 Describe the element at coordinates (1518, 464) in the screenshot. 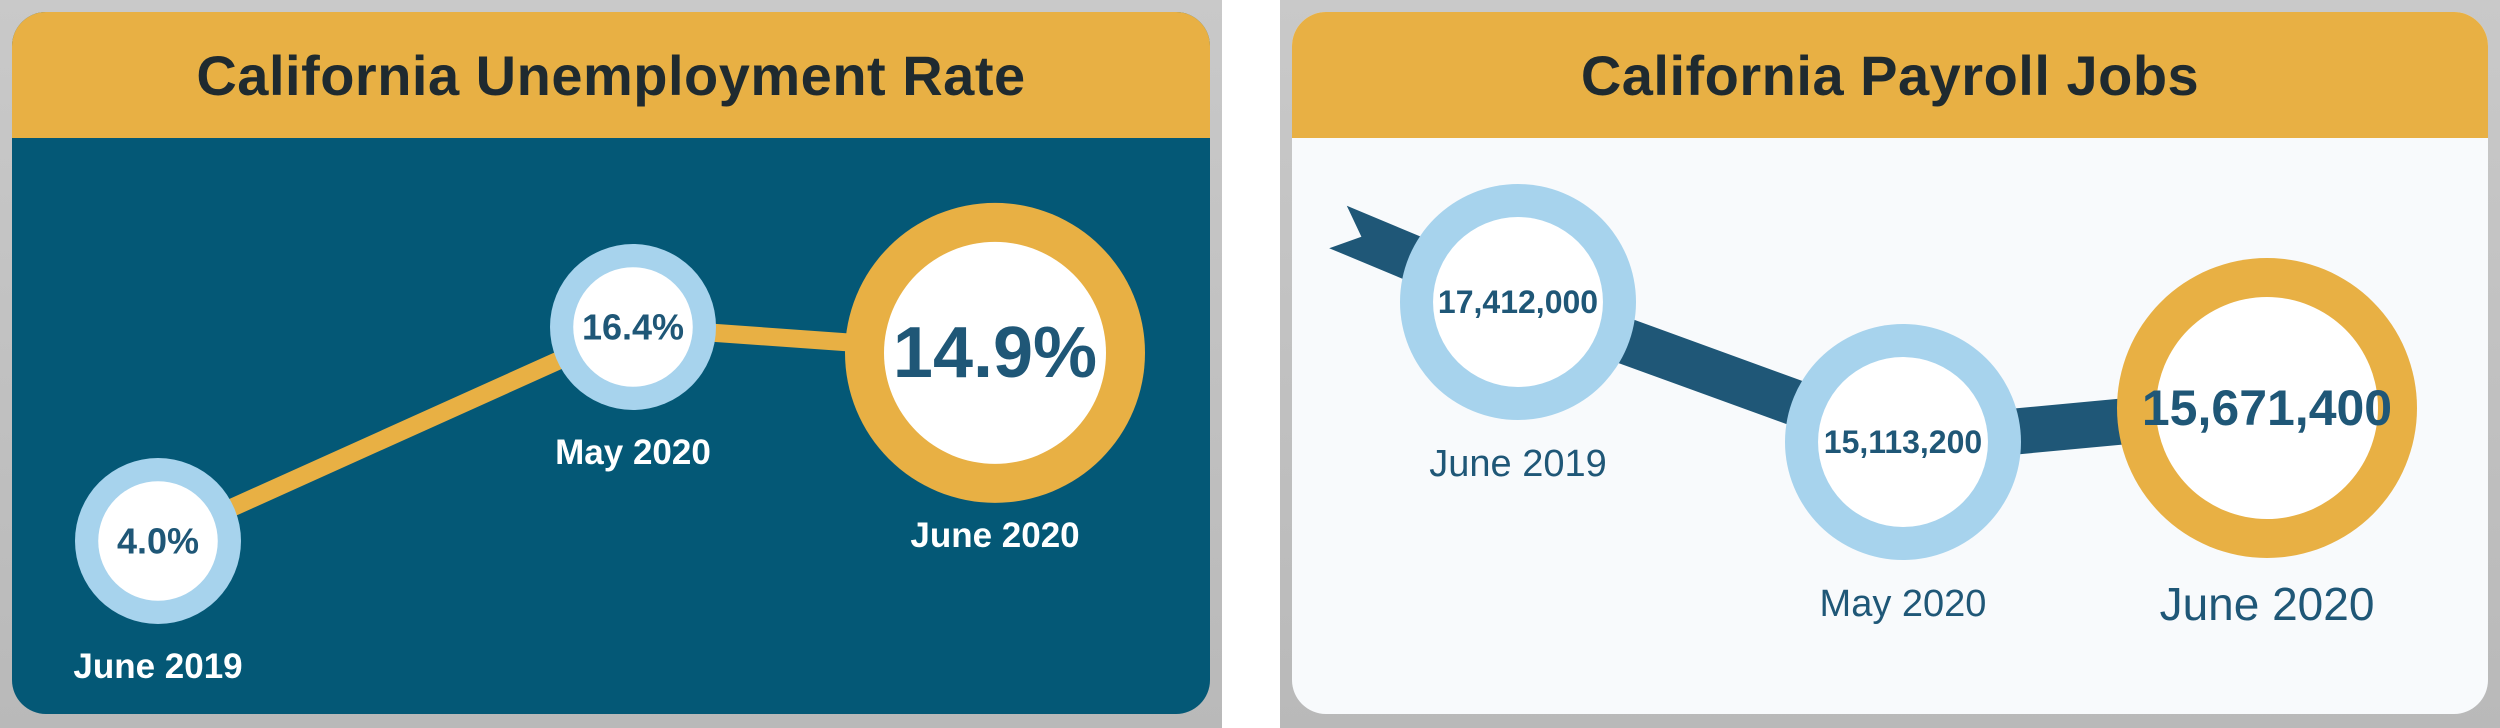

I see `payroll-x-label-june-2019: June 2019` at that location.